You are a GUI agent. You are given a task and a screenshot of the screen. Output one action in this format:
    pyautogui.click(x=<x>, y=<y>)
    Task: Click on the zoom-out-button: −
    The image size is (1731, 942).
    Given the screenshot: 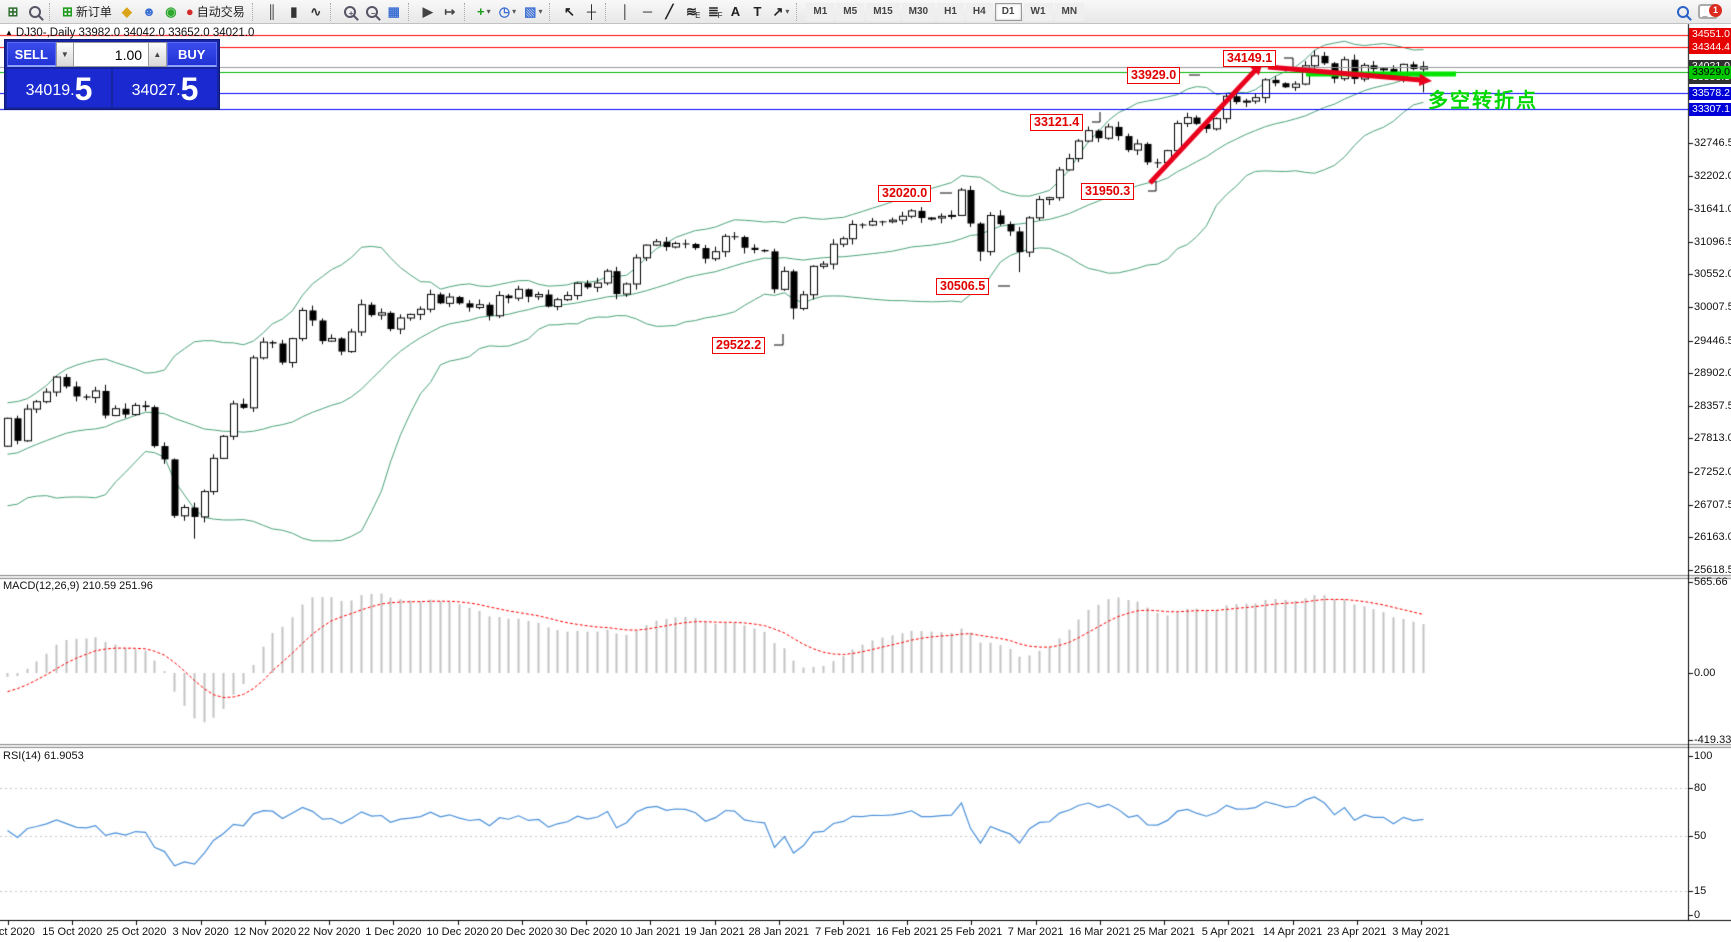 What is the action you would take?
    pyautogui.click(x=372, y=12)
    